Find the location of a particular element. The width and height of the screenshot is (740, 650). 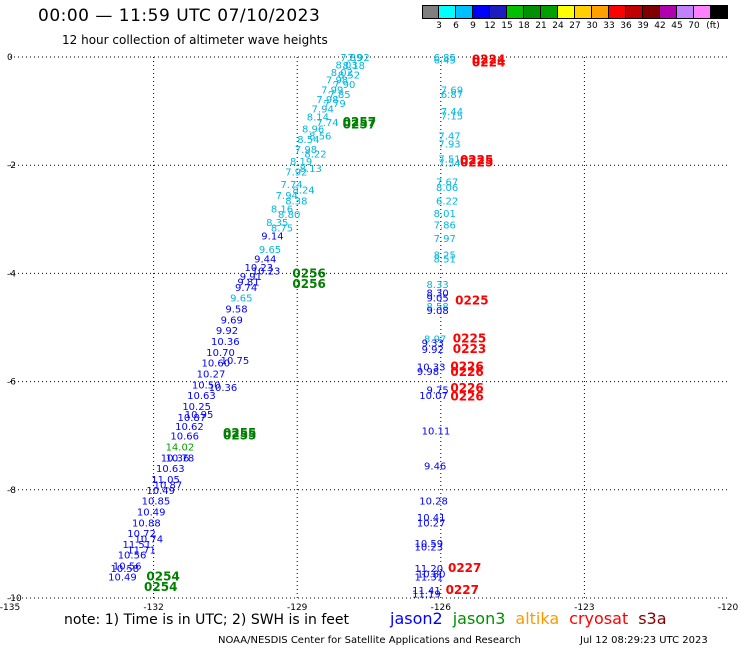

x-tick-label: -123 is located at coordinates (584, 608).